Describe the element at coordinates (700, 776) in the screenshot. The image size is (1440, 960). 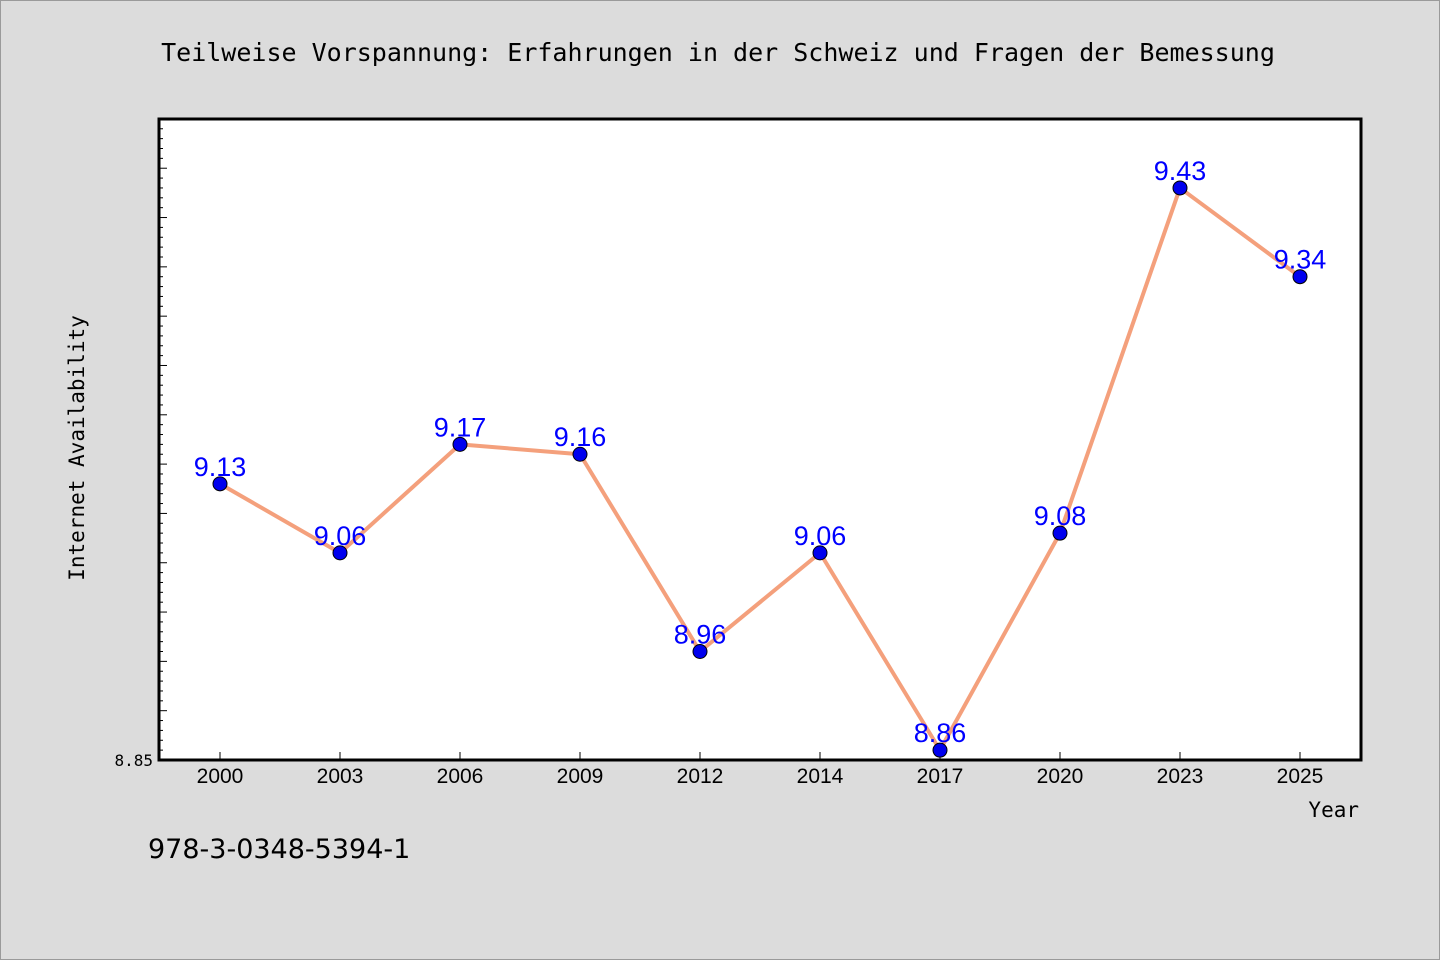
I see `x-tick-label: 2012` at that location.